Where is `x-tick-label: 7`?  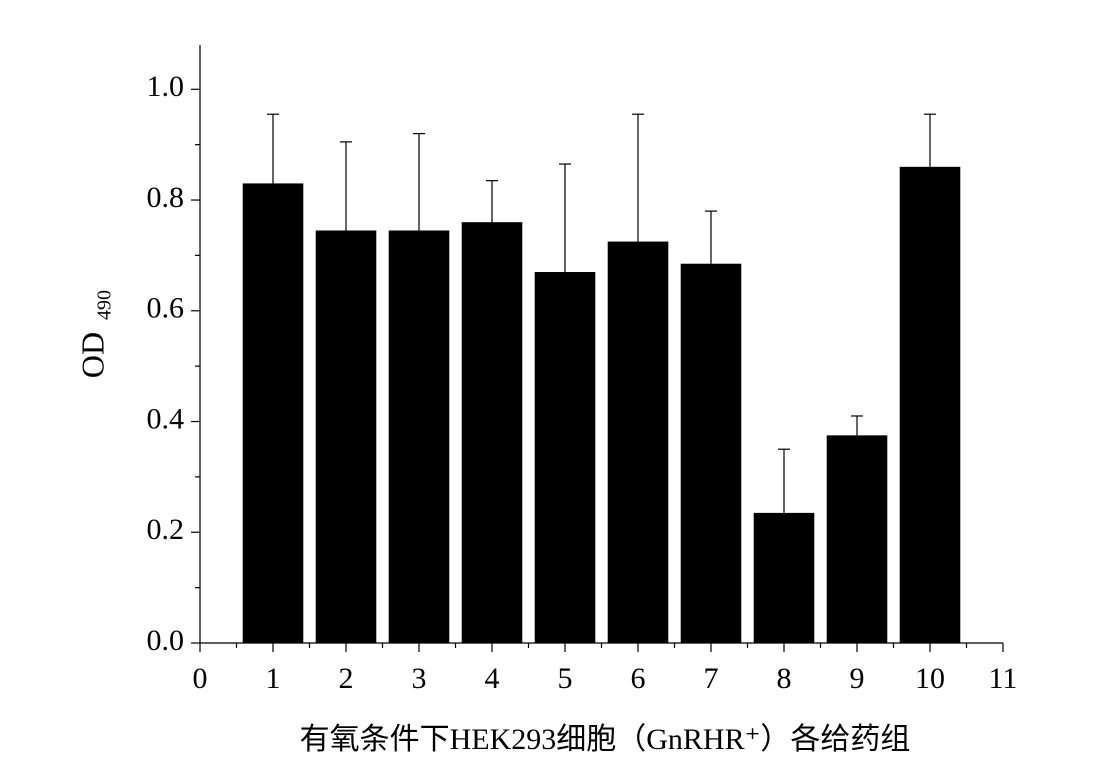
x-tick-label: 7 is located at coordinates (711, 678).